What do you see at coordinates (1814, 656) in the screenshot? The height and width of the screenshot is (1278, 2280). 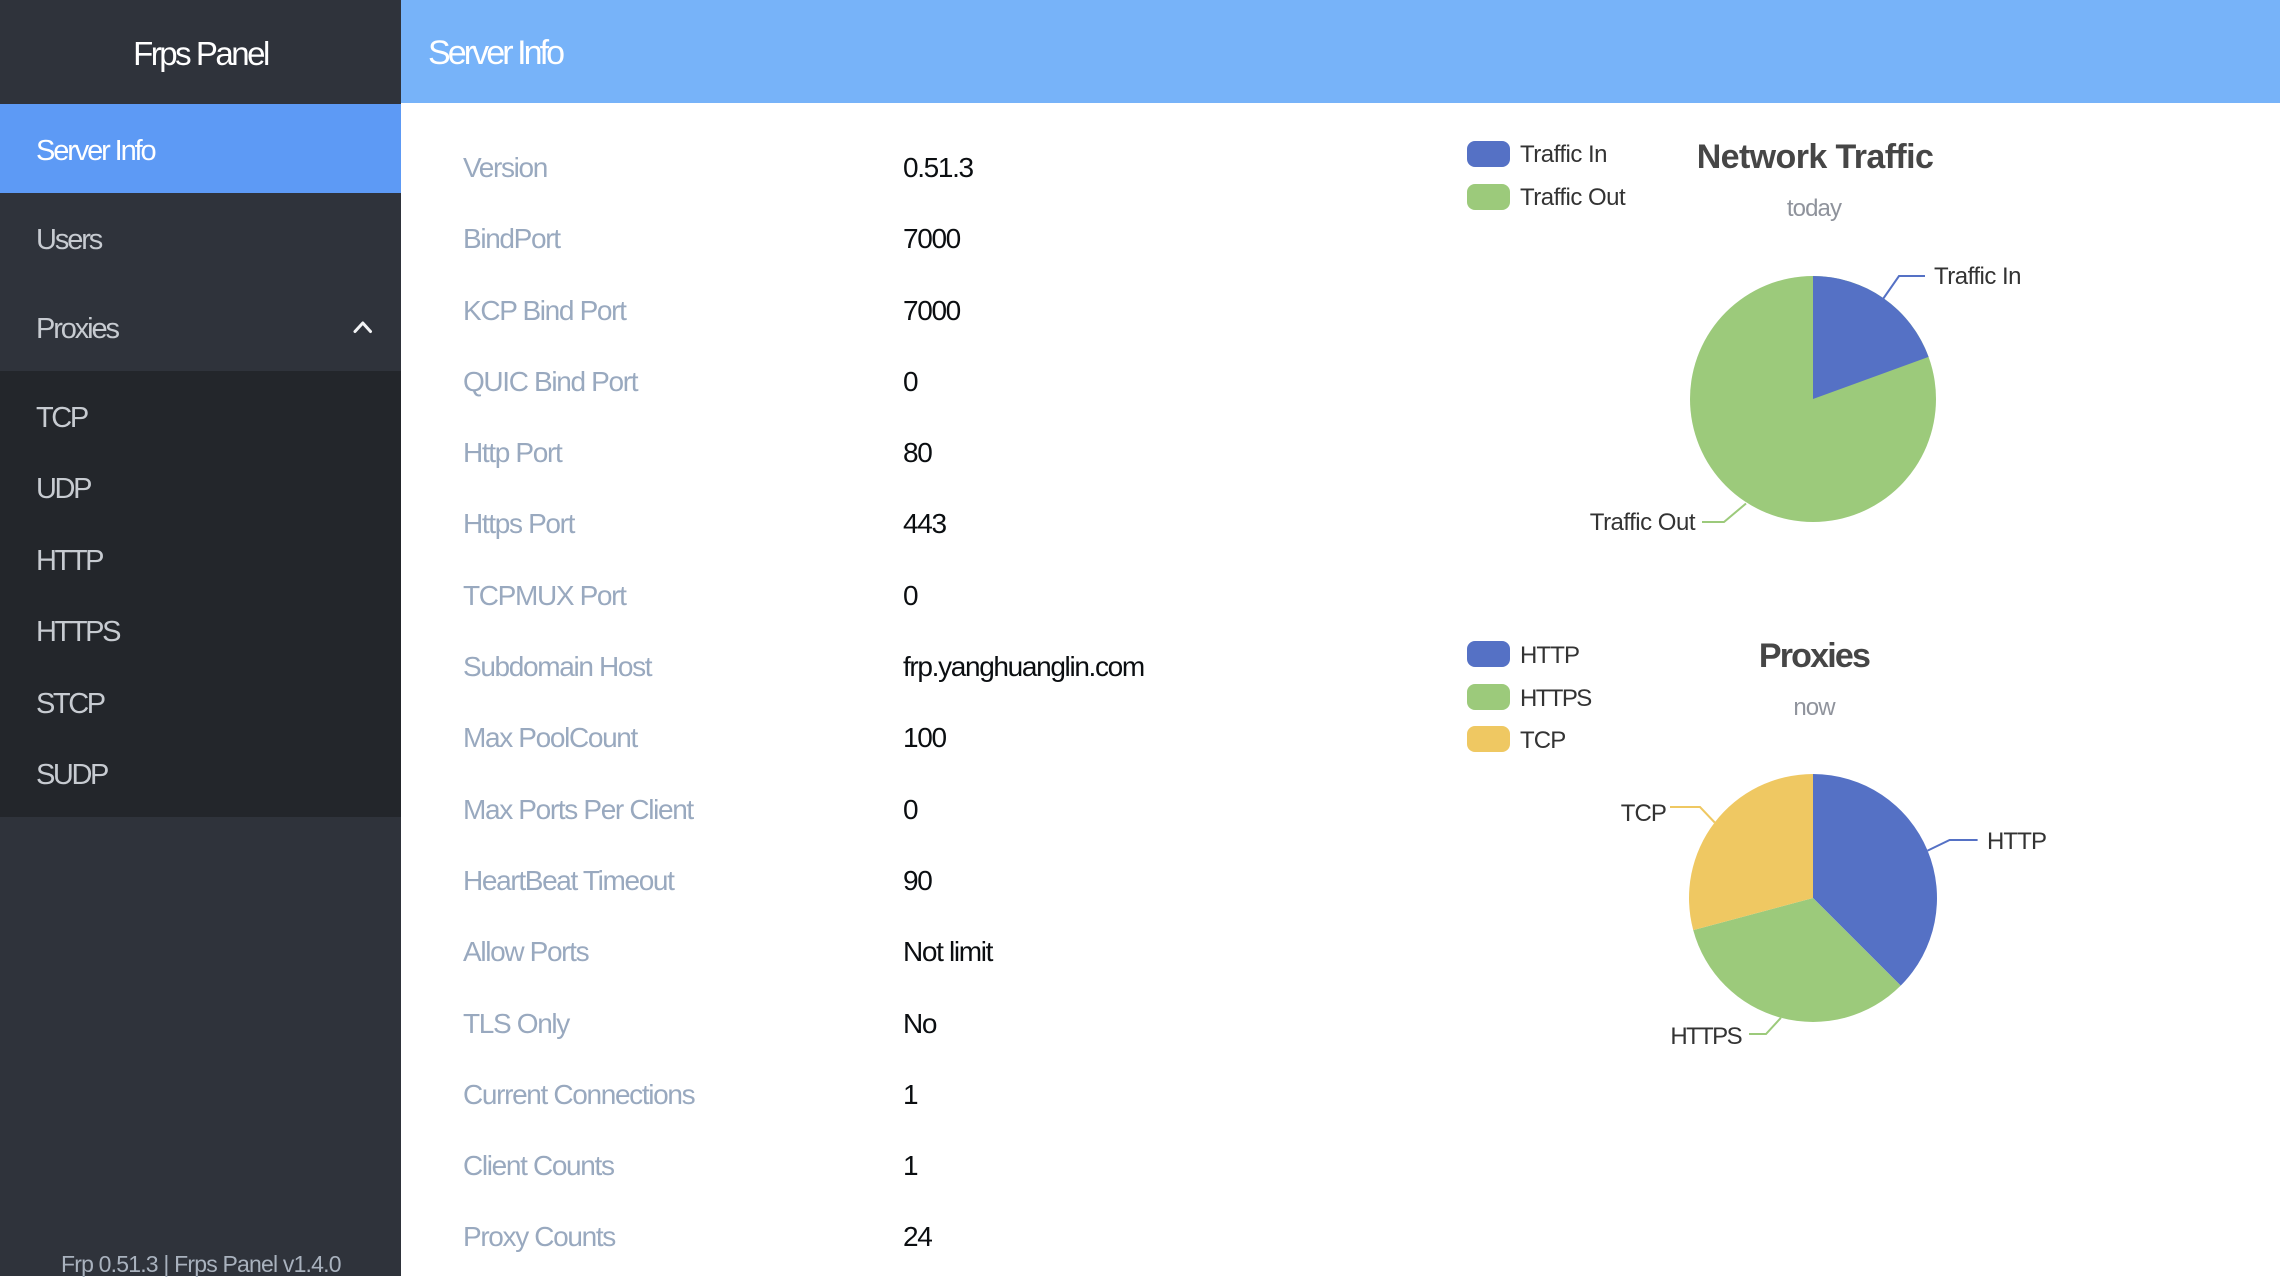 I see `svg-text: Proxies` at bounding box center [1814, 656].